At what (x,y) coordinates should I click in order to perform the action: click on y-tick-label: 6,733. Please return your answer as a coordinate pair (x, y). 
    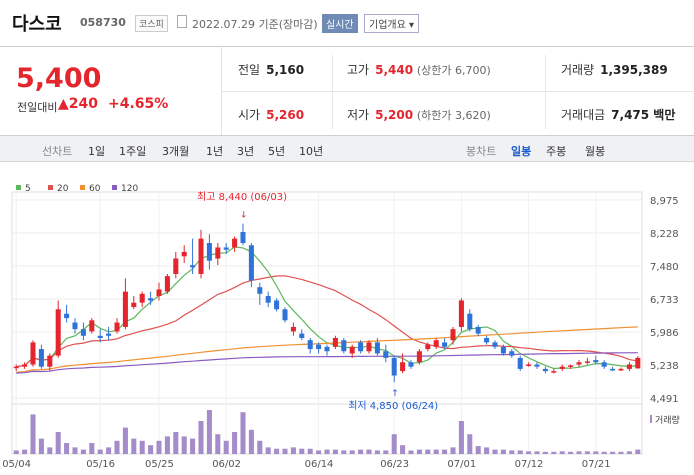
    Looking at the image, I should click on (664, 300).